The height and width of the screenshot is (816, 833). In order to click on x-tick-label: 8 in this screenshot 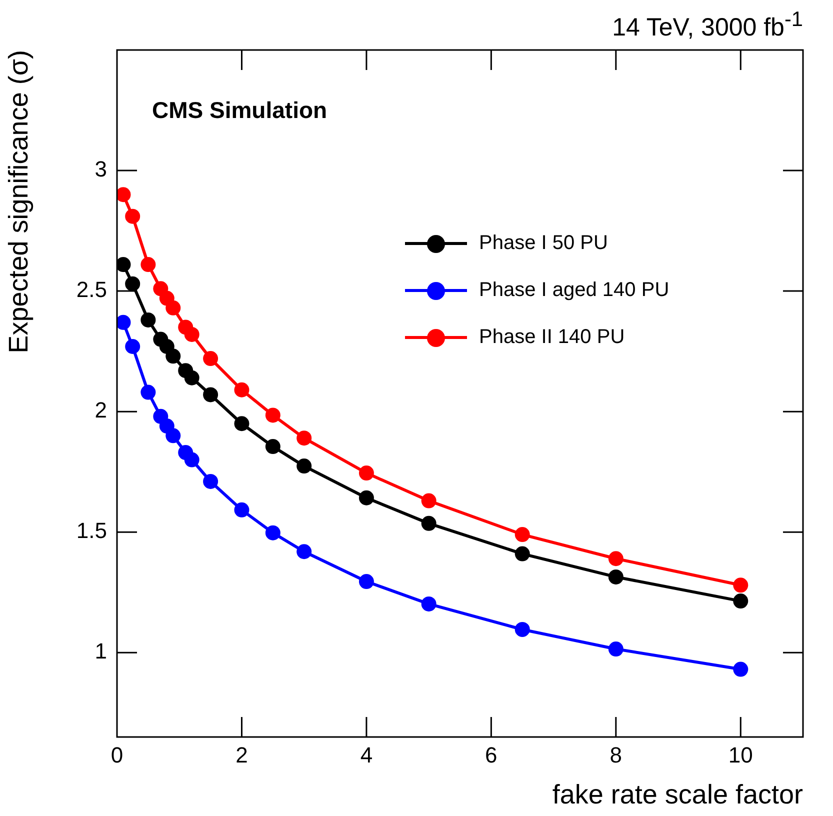, I will do `click(616, 755)`.